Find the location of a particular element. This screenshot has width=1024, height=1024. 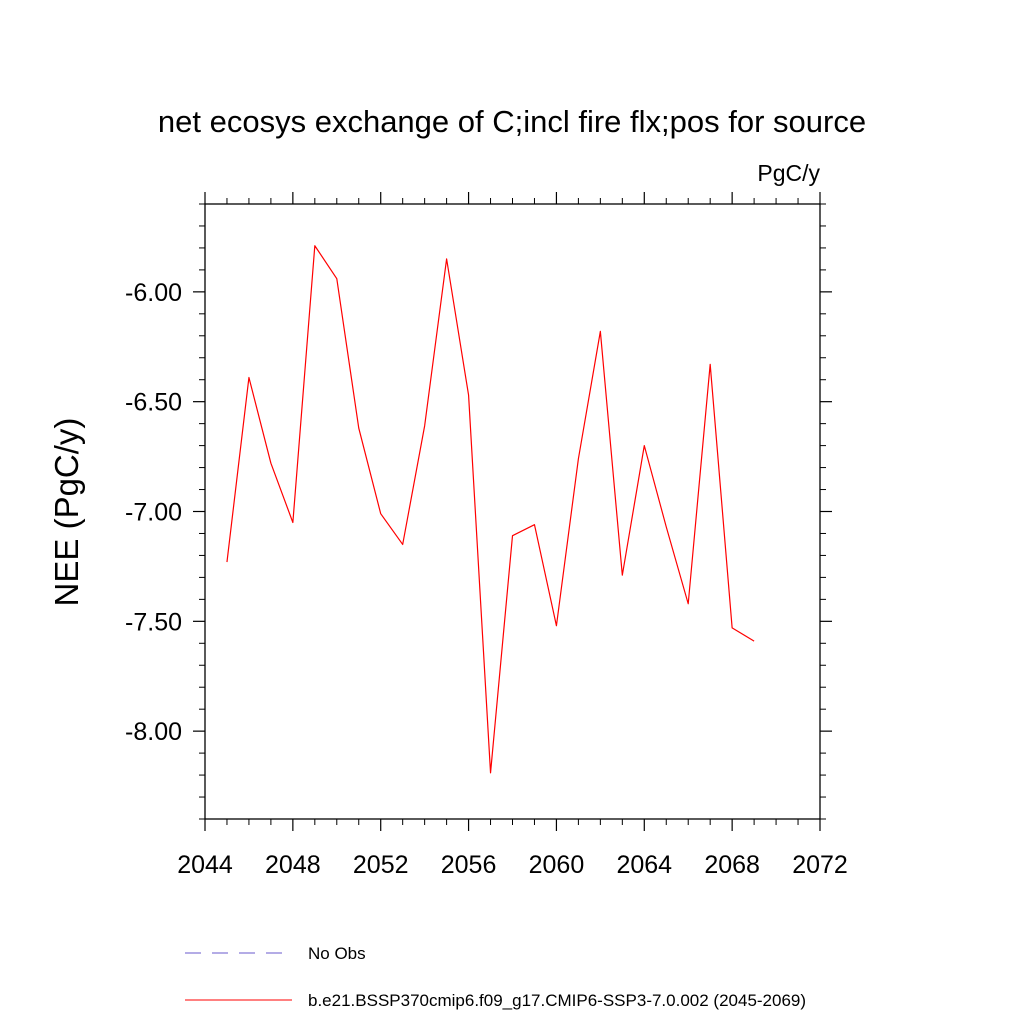

x-tick-label: 2068 is located at coordinates (732, 865).